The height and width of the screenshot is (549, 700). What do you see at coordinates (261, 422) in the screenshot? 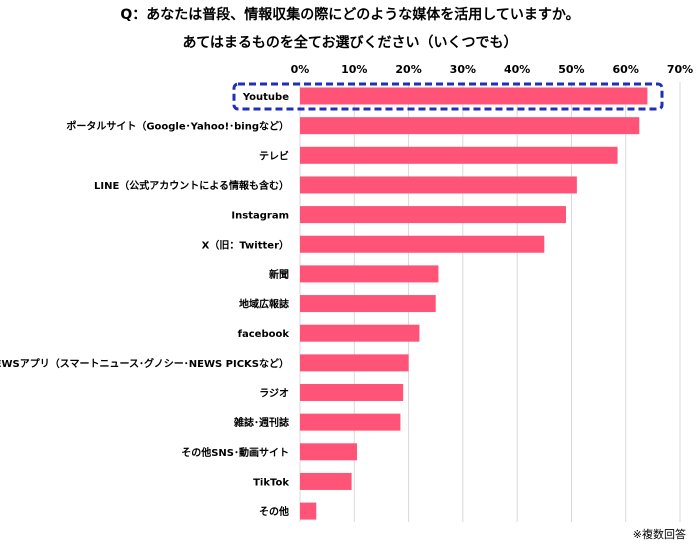
I see `category-label: 雑誌･週刊誌` at bounding box center [261, 422].